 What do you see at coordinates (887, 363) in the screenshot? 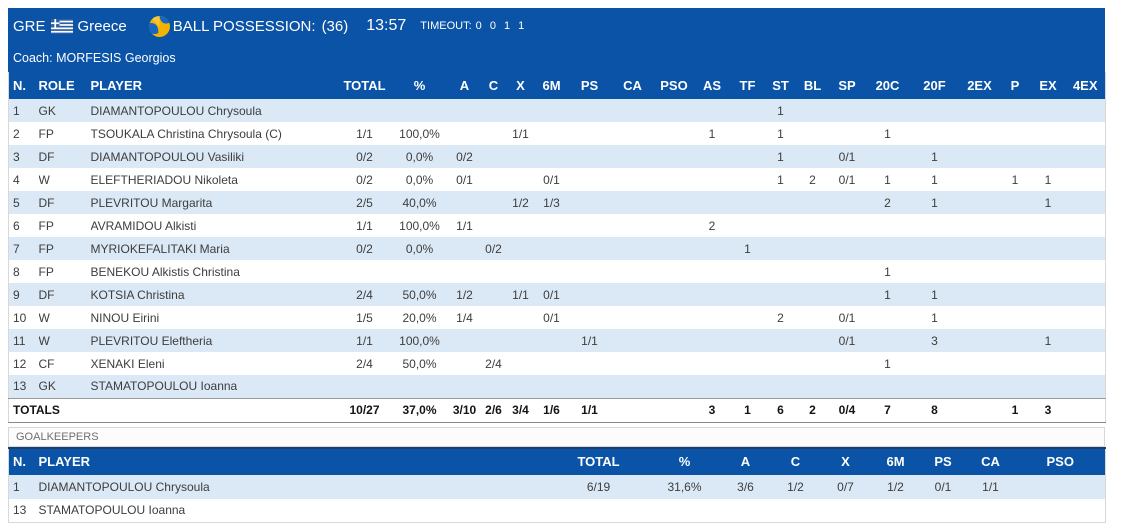
I see `cell-20c: 1` at bounding box center [887, 363].